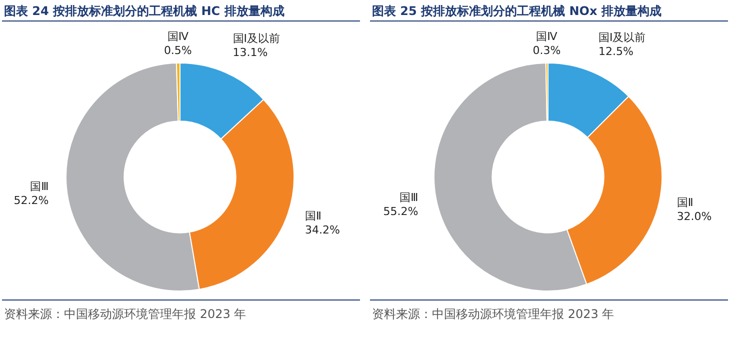 This screenshot has height=338, width=736. I want to click on chart-title: 图表 24 按排放标准划分的工程机械 HC 排放量构成, so click(144, 11).